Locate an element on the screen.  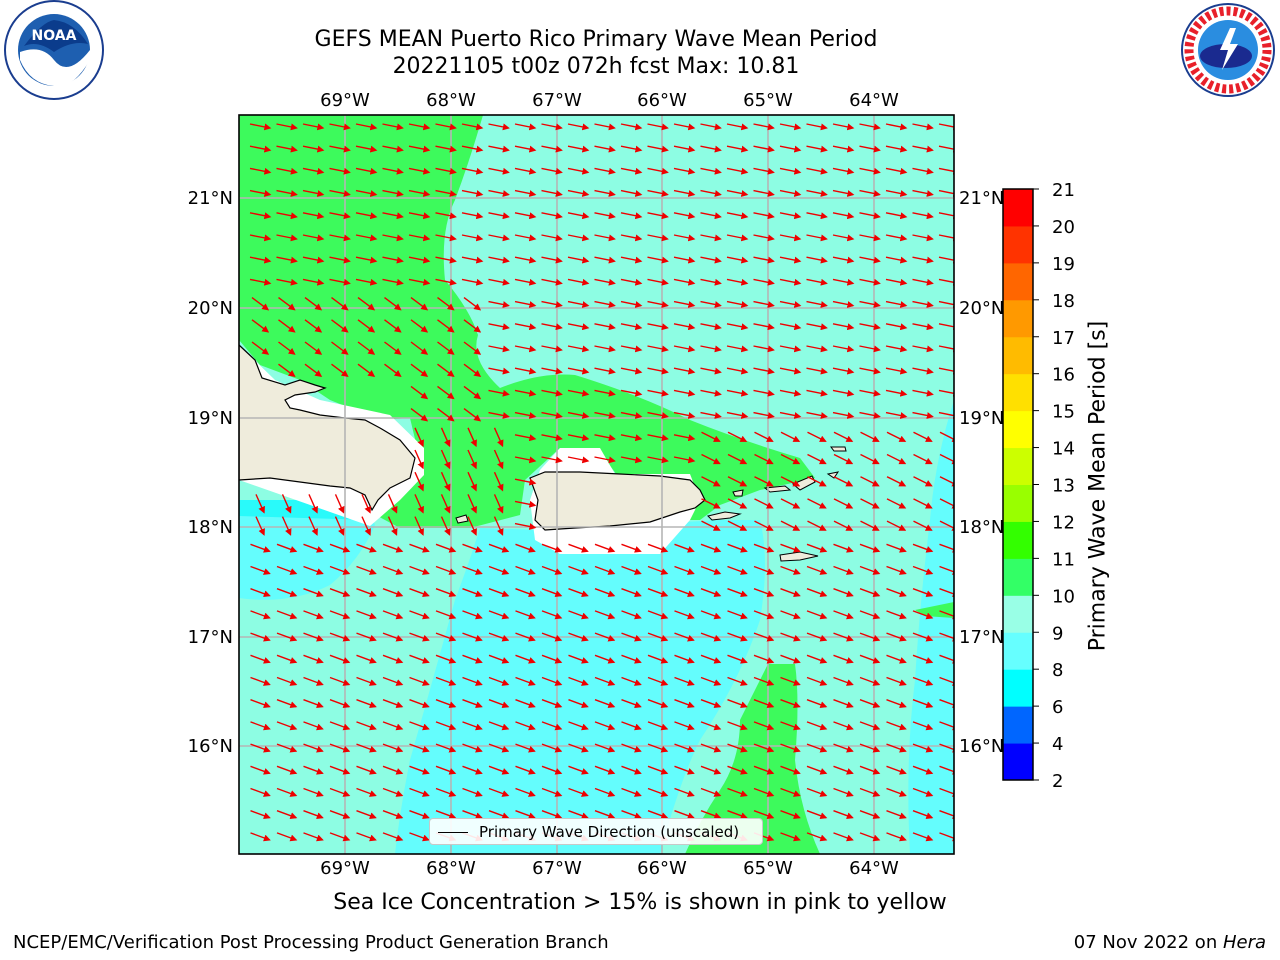
noaa-logo: NOAA is located at coordinates (54, 50).